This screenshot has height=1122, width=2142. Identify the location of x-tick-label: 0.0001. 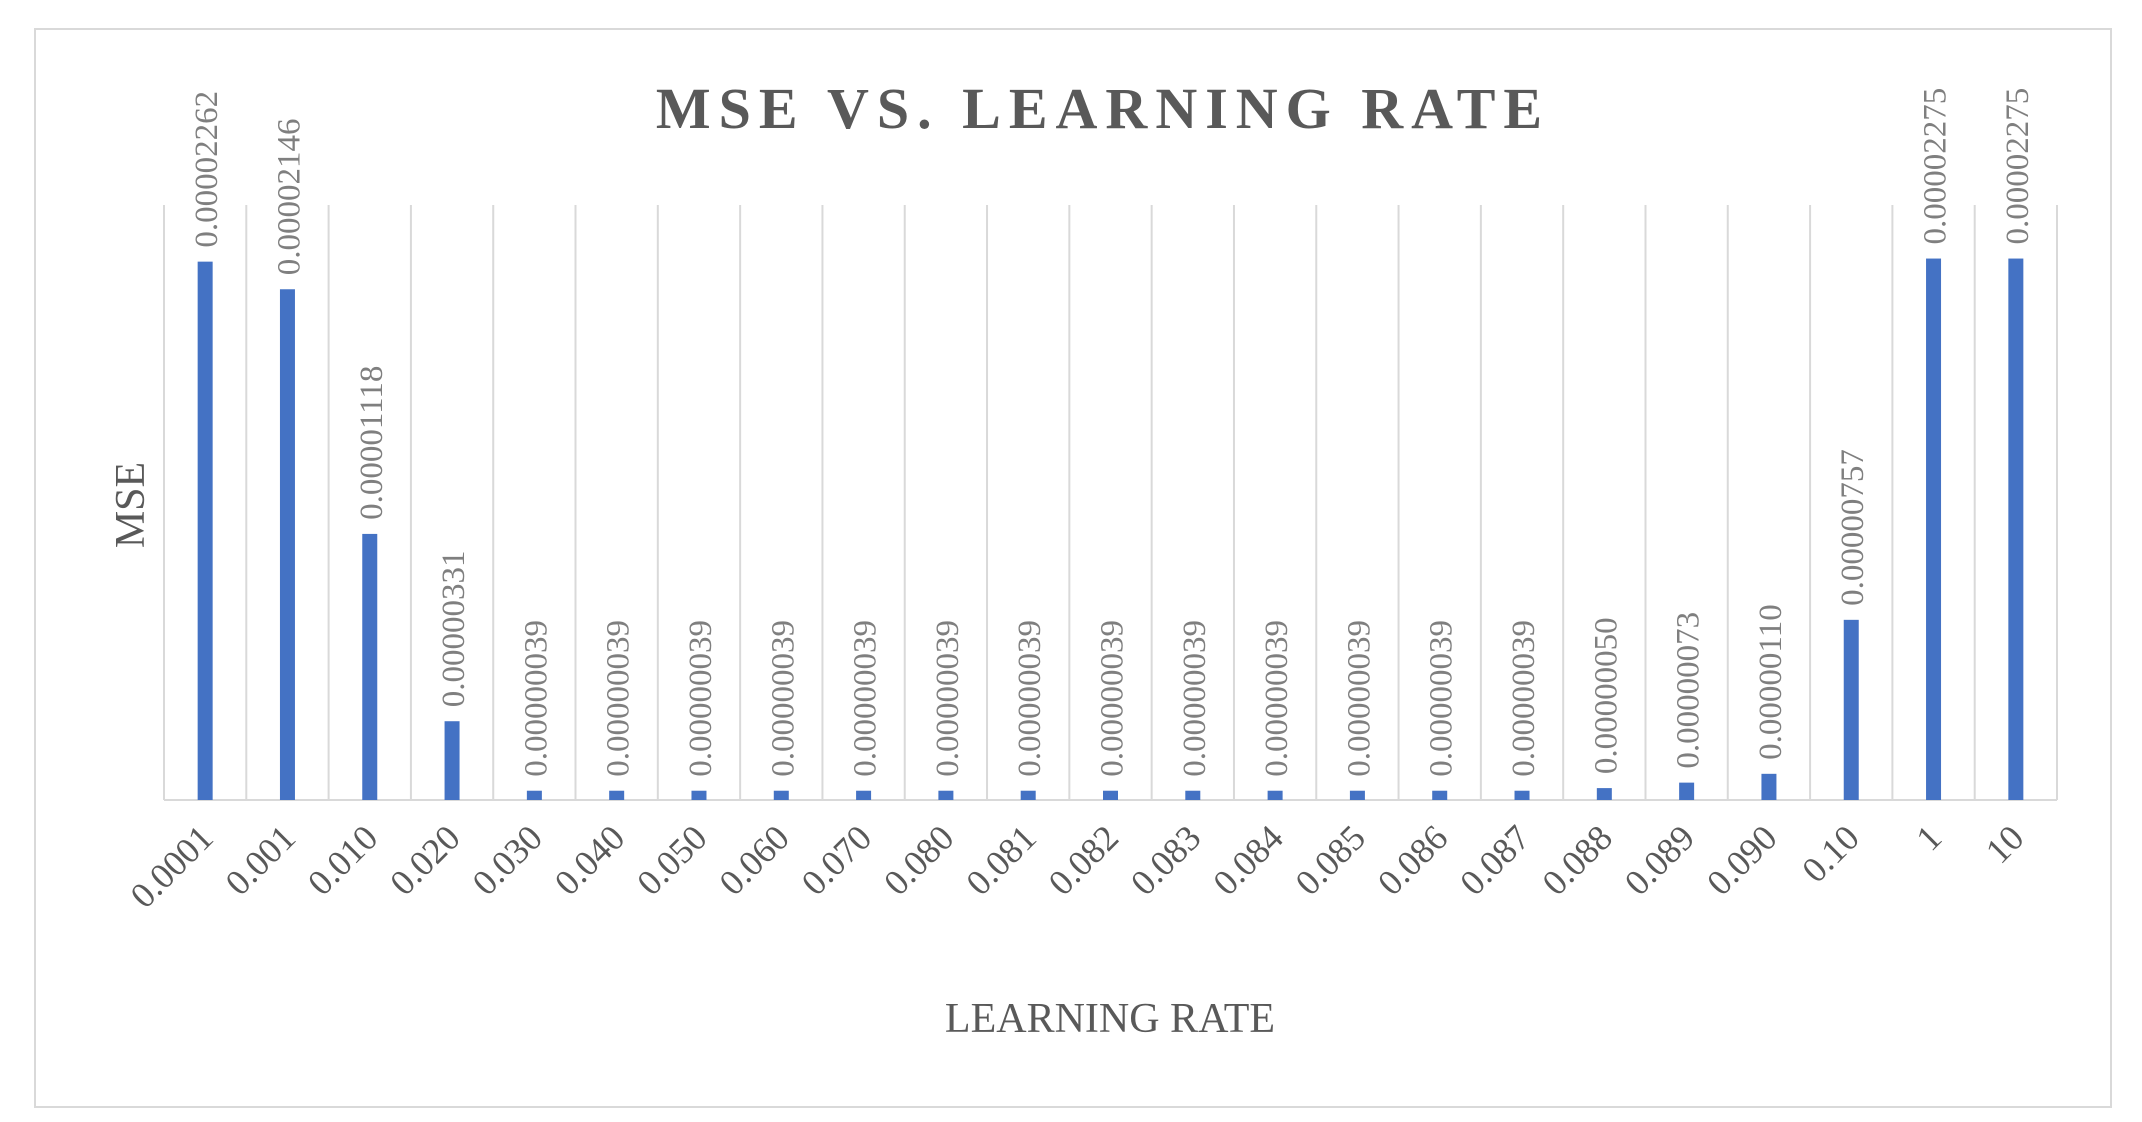
(172, 866).